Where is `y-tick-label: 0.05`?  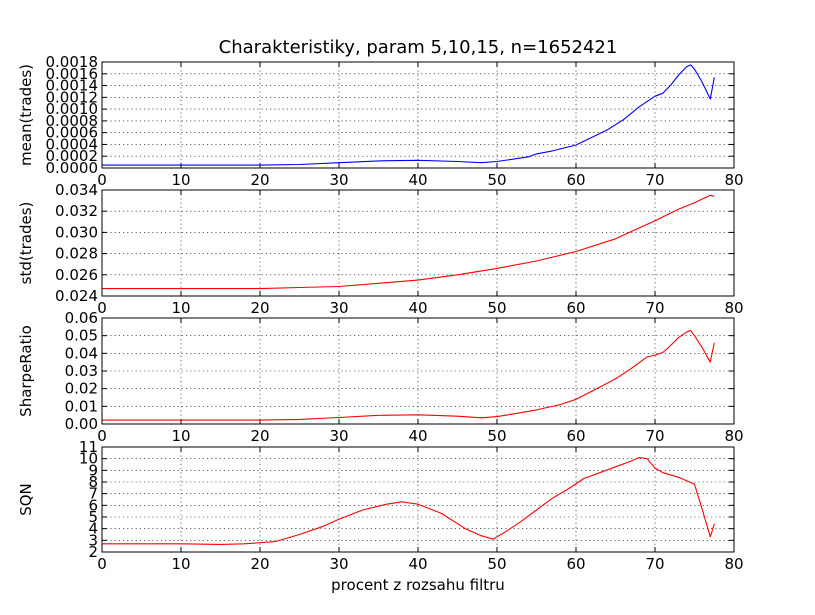 y-tick-label: 0.05 is located at coordinates (81, 336).